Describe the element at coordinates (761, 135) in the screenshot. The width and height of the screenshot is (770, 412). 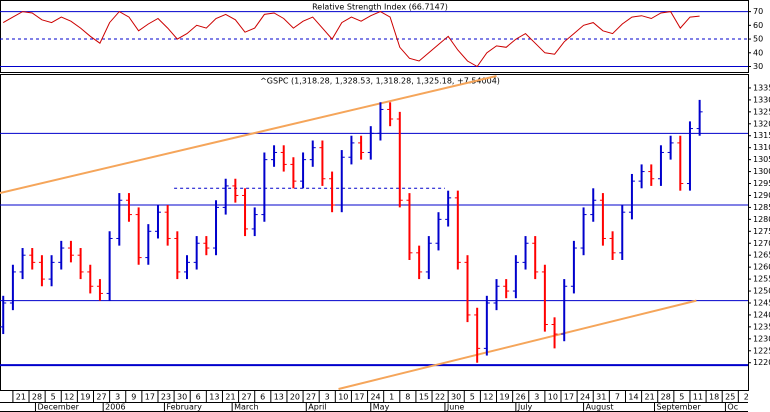
I see `y-tick-label: 1315` at that location.